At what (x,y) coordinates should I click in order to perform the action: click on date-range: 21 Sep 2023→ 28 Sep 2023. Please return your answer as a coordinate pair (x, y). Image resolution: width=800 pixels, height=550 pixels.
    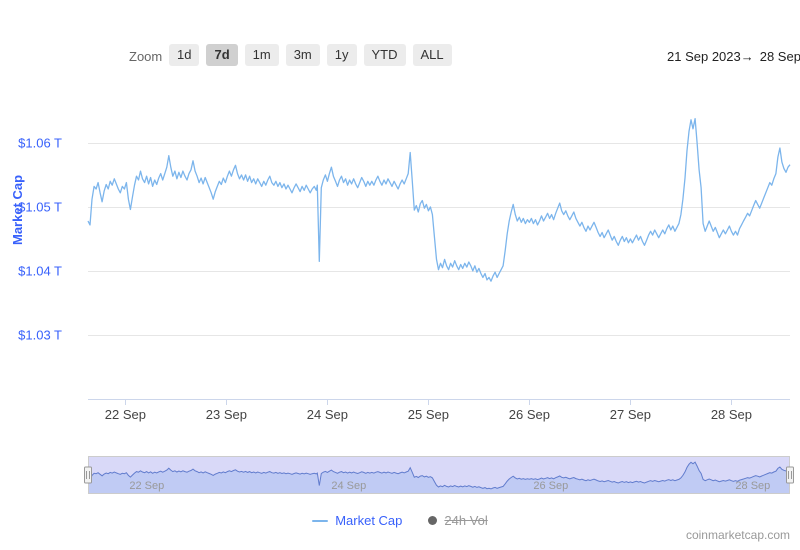
    Looking at the image, I should click on (733, 56).